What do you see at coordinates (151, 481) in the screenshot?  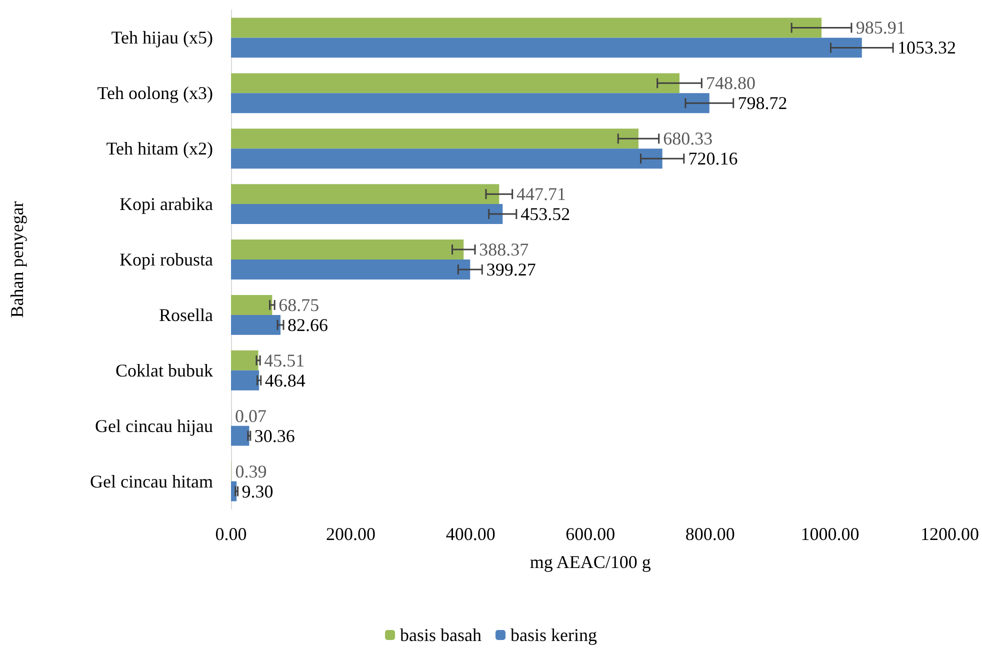 I see `y-tick-label: Gel cincau hitam` at bounding box center [151, 481].